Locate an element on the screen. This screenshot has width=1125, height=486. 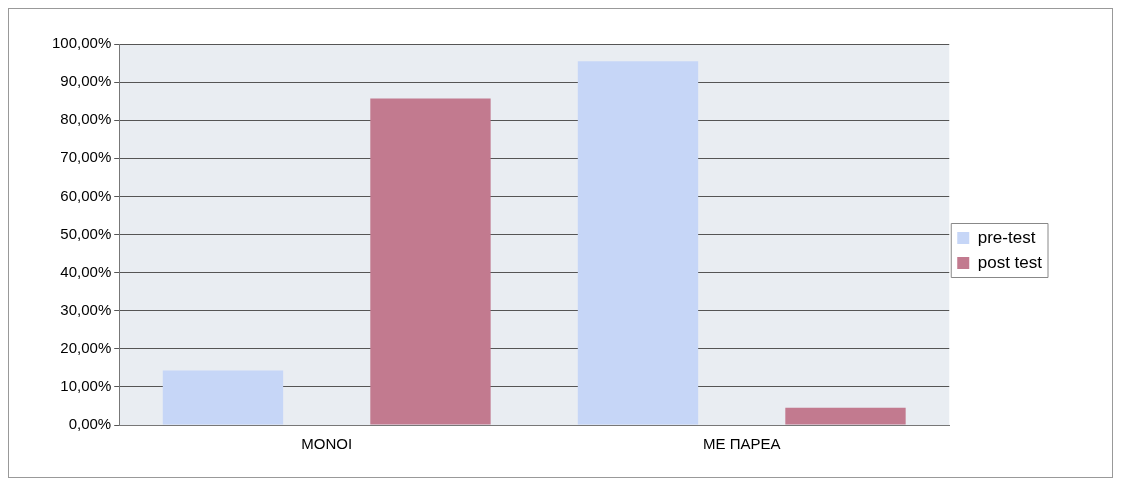
y-tick-label: 70,00% is located at coordinates (86, 157).